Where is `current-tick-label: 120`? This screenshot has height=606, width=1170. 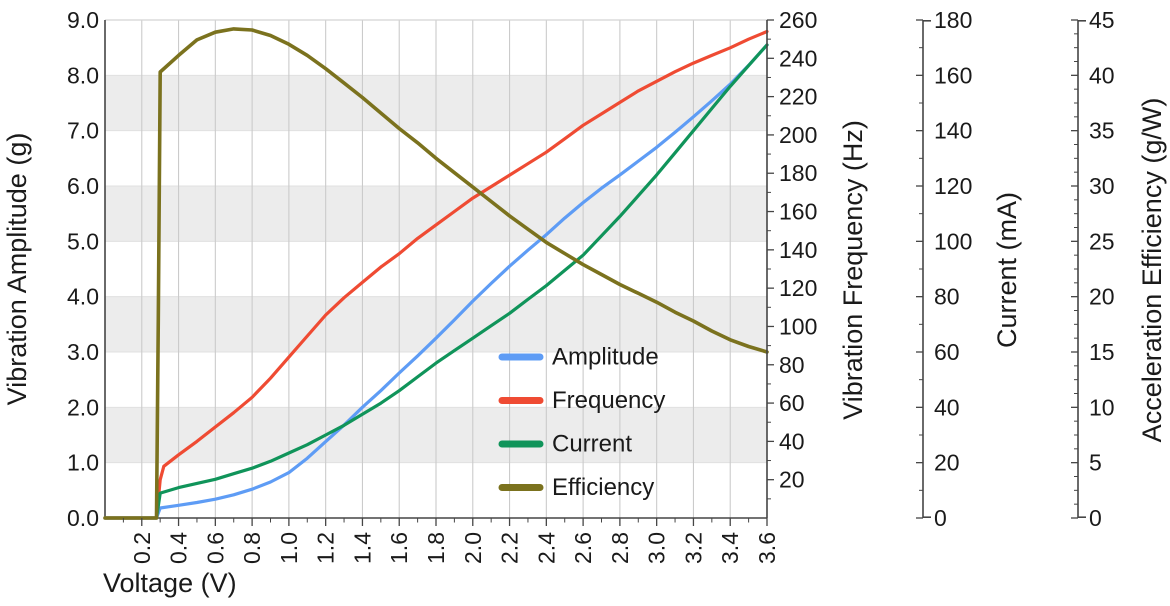
current-tick-label: 120 is located at coordinates (953, 186).